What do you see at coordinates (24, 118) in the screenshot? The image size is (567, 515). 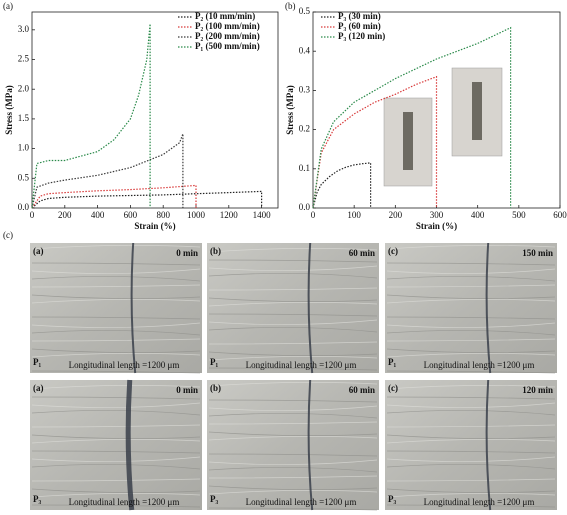 I see `y-tick-label: 1.5` at bounding box center [24, 118].